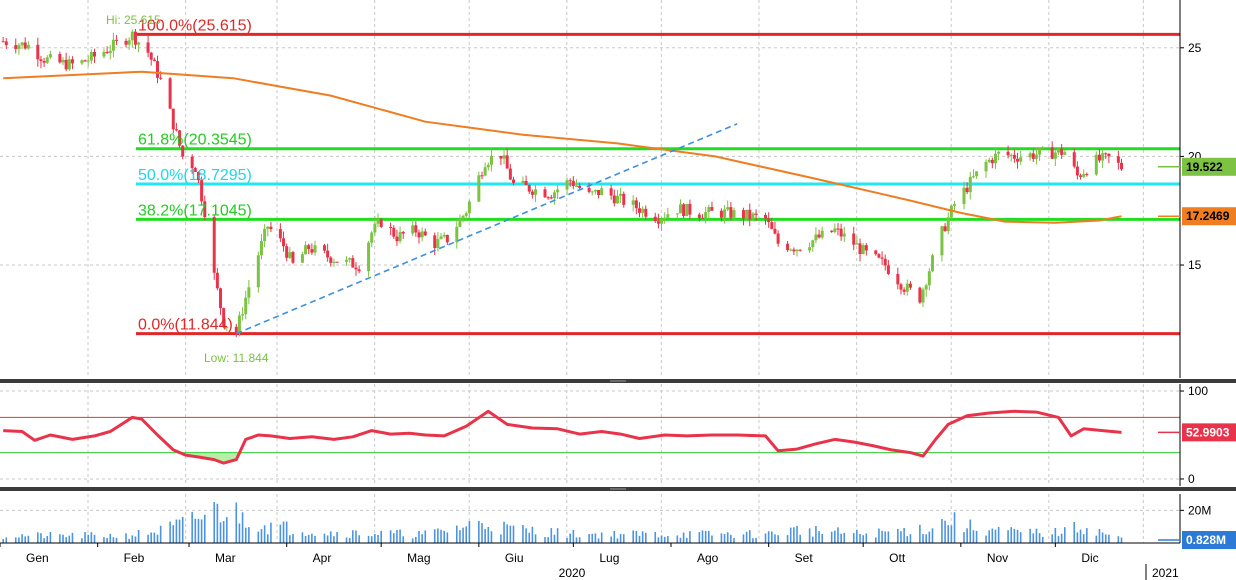 This screenshot has width=1236, height=580. What do you see at coordinates (1209, 432) in the screenshot?
I see `rsi-value-badge` at bounding box center [1209, 432].